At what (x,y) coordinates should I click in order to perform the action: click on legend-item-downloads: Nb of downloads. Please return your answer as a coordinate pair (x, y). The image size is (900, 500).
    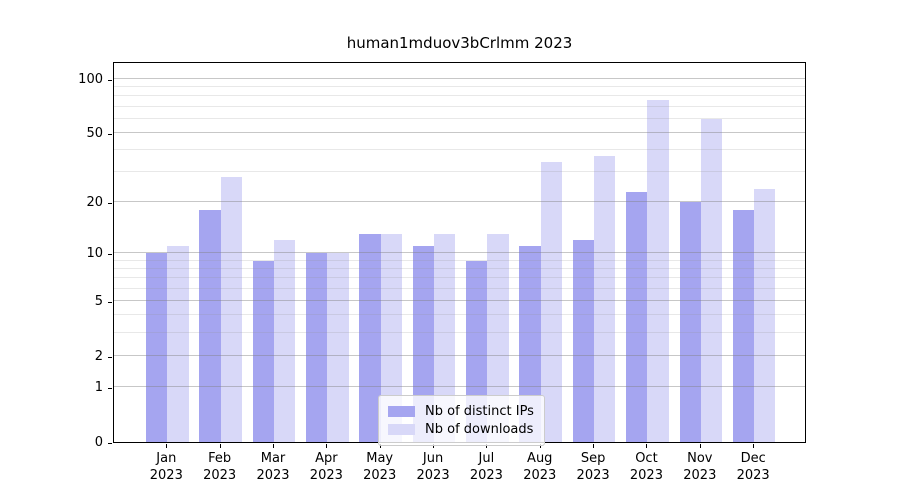
    Looking at the image, I should click on (461, 429).